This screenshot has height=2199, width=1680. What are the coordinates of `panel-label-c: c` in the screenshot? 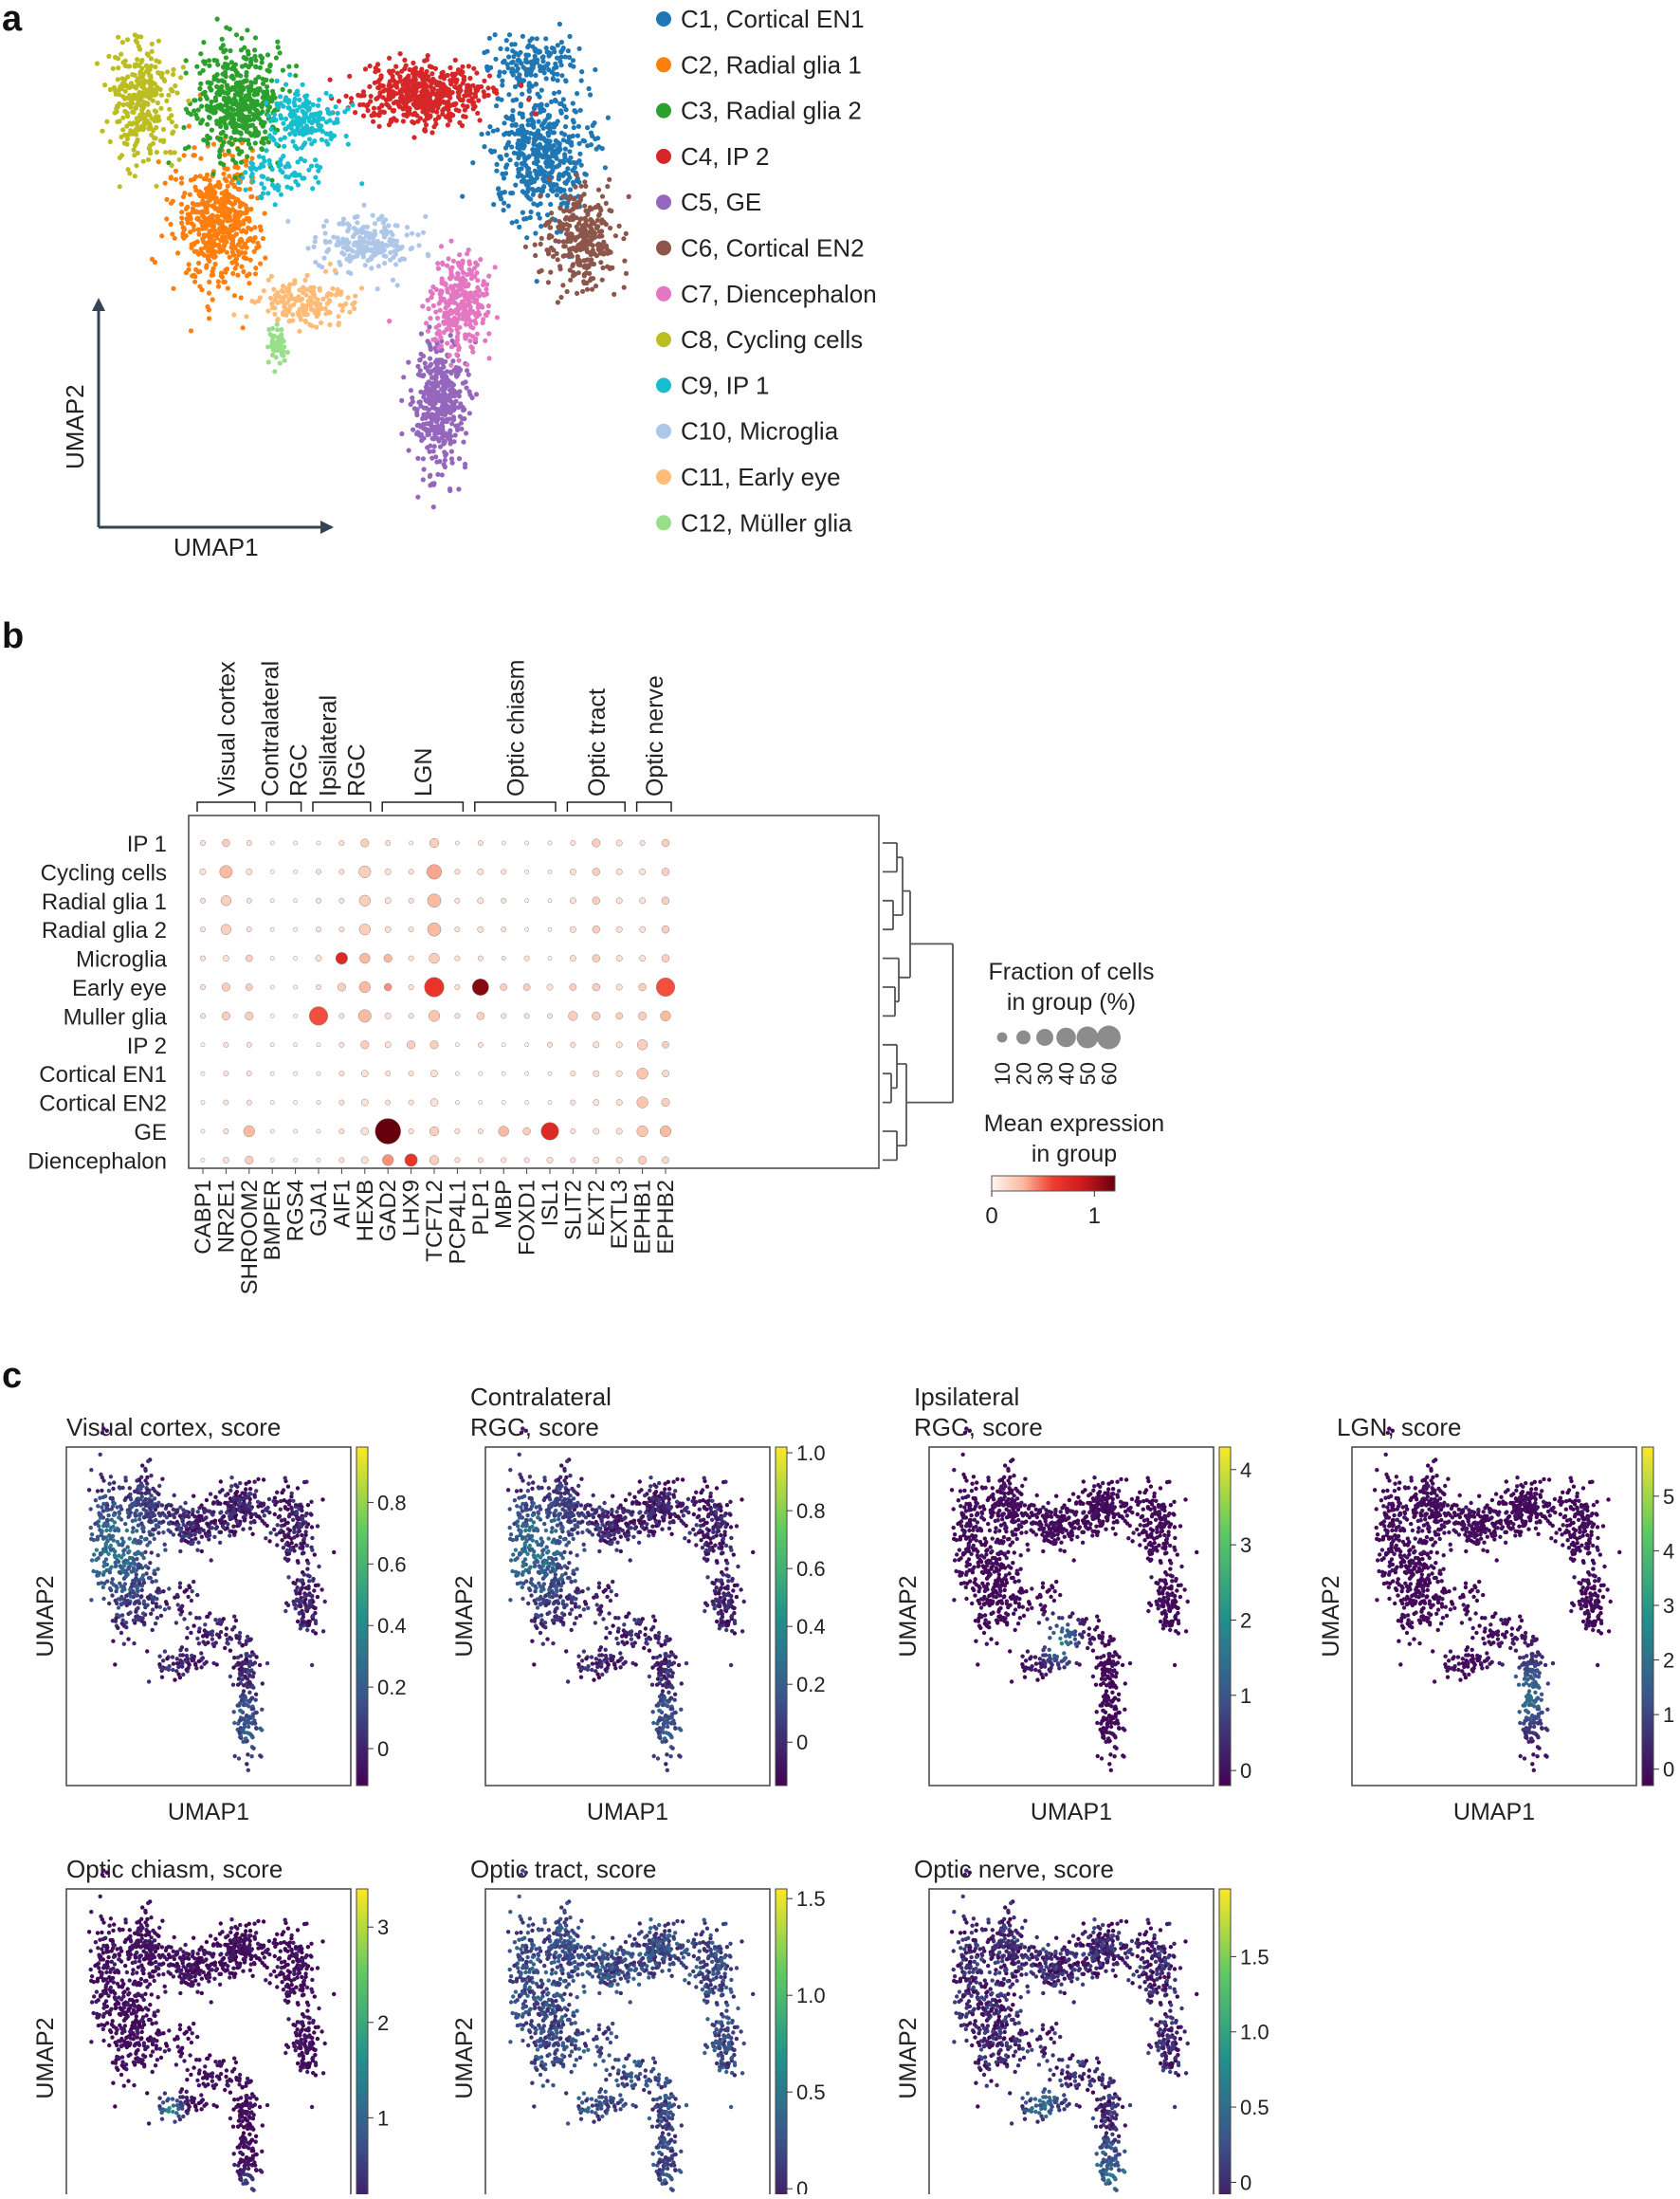 It's located at (12, 1376).